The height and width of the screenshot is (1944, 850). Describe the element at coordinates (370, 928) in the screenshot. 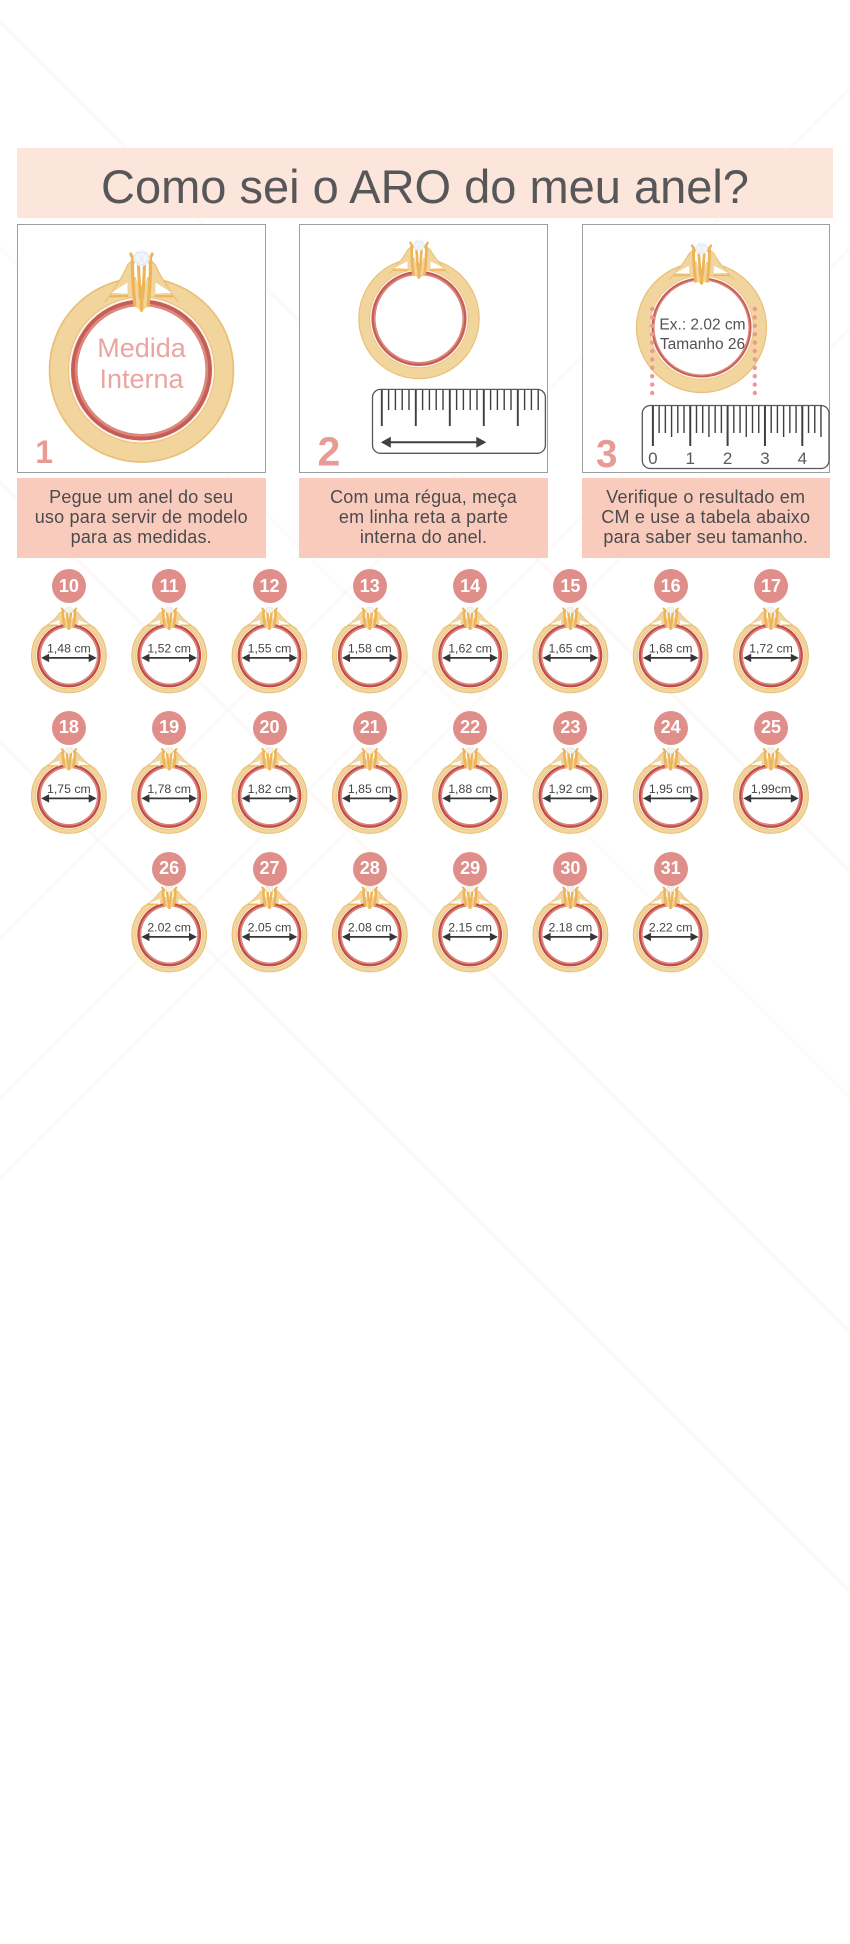

I see `svg-text: 2.08 cm` at that location.